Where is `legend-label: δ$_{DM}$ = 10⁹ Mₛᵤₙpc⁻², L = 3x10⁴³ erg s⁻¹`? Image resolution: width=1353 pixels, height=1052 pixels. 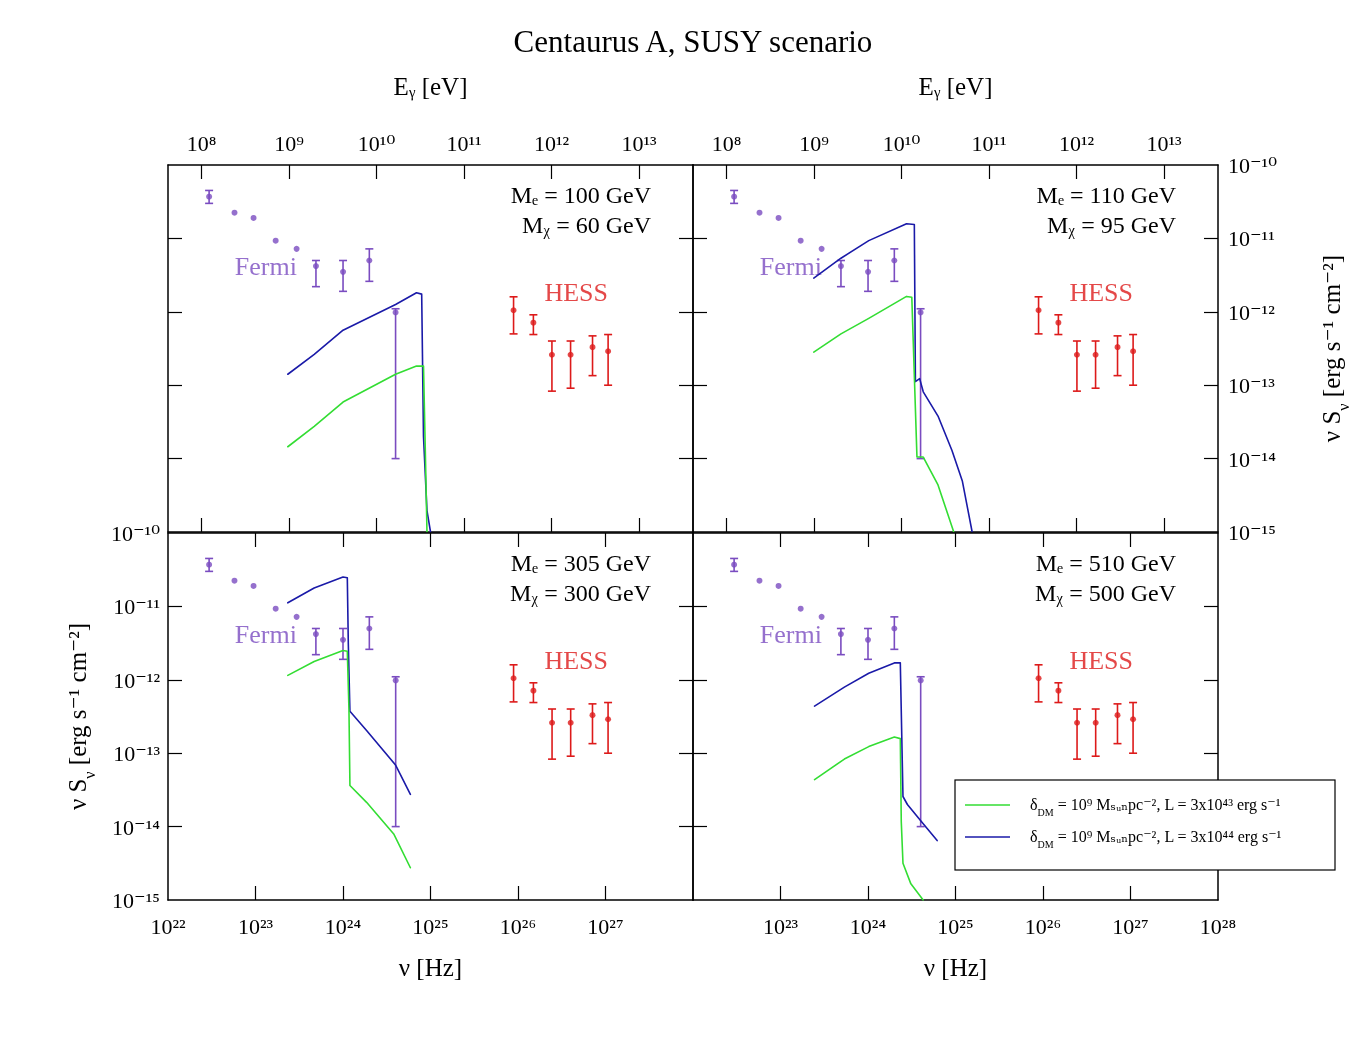
legend-label: δ$_{DM}$ = 10⁹ Mₛᵤₙpc⁻², L = 3x10⁴³ erg s⁻¹ is located at coordinates (1155, 807).